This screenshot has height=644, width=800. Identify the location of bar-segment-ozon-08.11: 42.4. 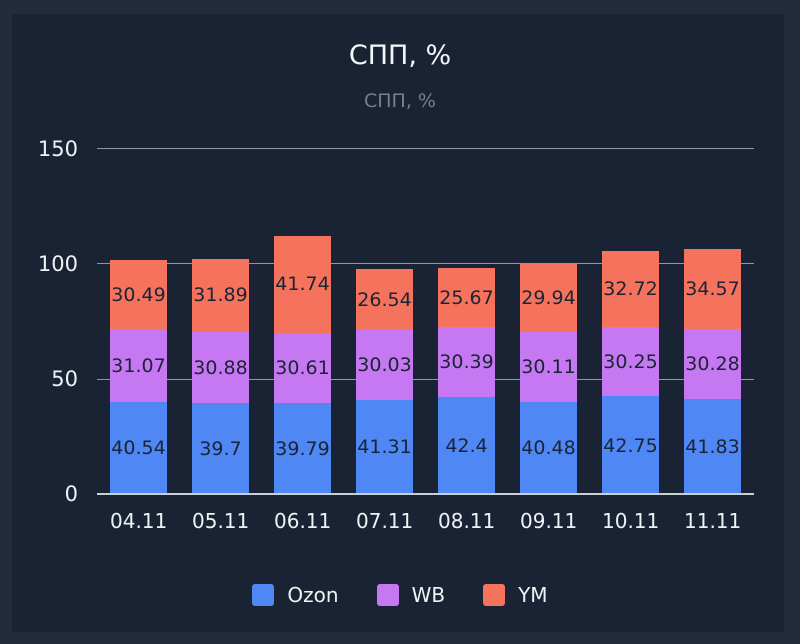
(466, 446).